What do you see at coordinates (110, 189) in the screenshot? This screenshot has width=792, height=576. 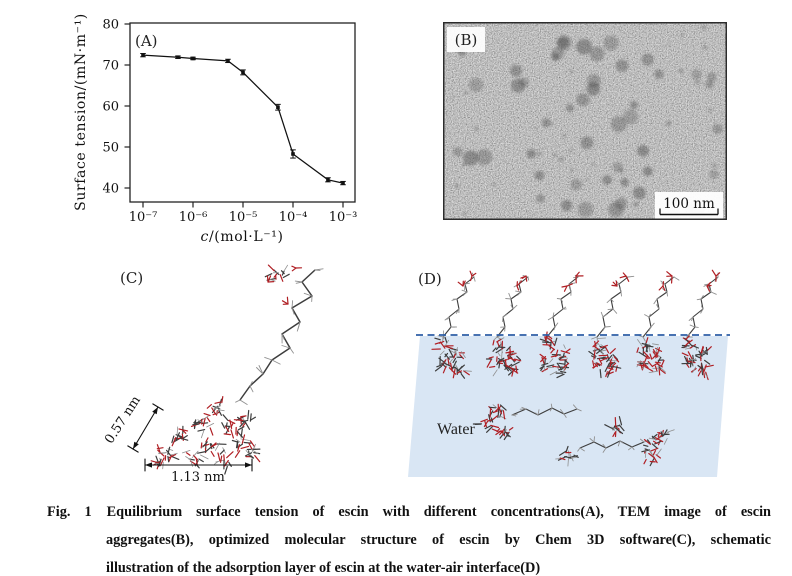 I see `svg-text: 40` at bounding box center [110, 189].